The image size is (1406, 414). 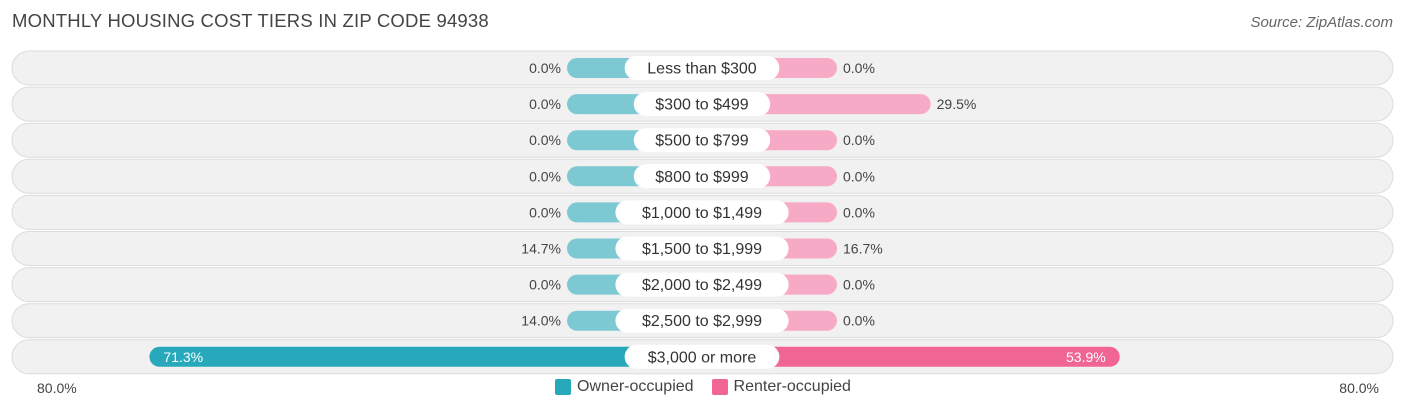 I want to click on category-label: $3,000 or more, so click(x=702, y=357).